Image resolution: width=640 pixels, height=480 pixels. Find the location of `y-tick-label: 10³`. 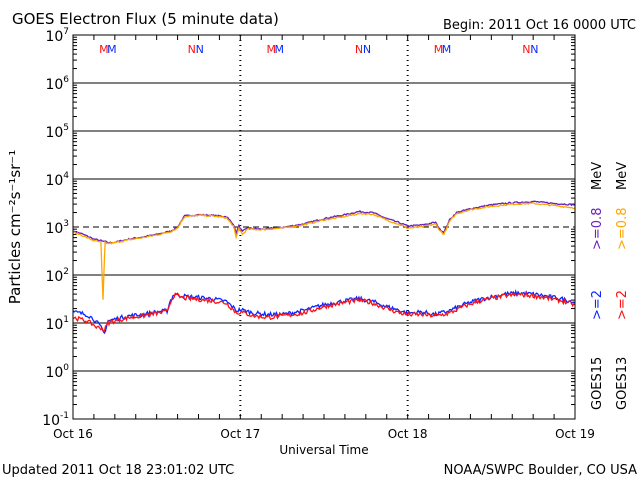

y-tick-label: 10³ is located at coordinates (57, 228).